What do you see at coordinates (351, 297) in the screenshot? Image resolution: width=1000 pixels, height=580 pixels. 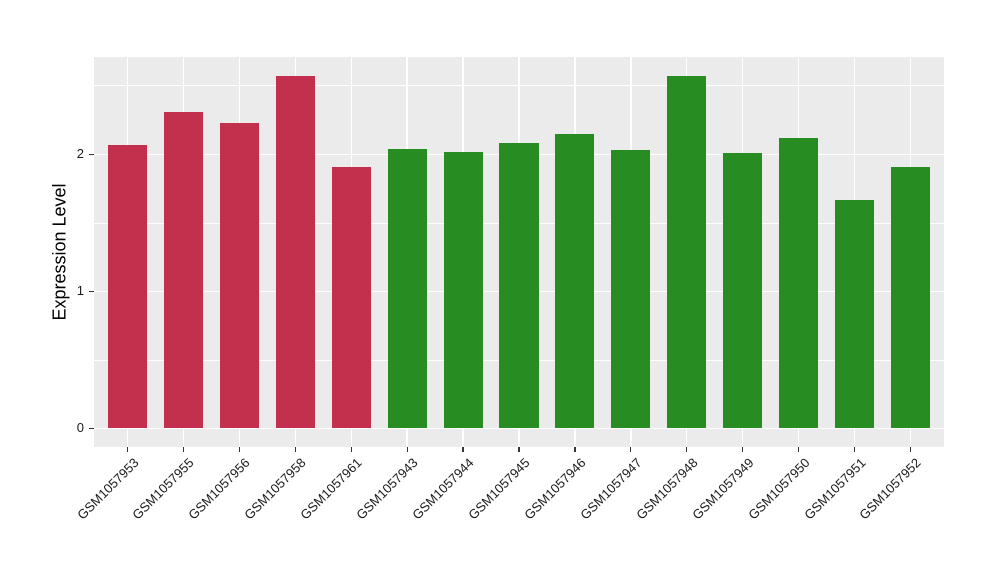 I see `bar-GSM1057961` at bounding box center [351, 297].